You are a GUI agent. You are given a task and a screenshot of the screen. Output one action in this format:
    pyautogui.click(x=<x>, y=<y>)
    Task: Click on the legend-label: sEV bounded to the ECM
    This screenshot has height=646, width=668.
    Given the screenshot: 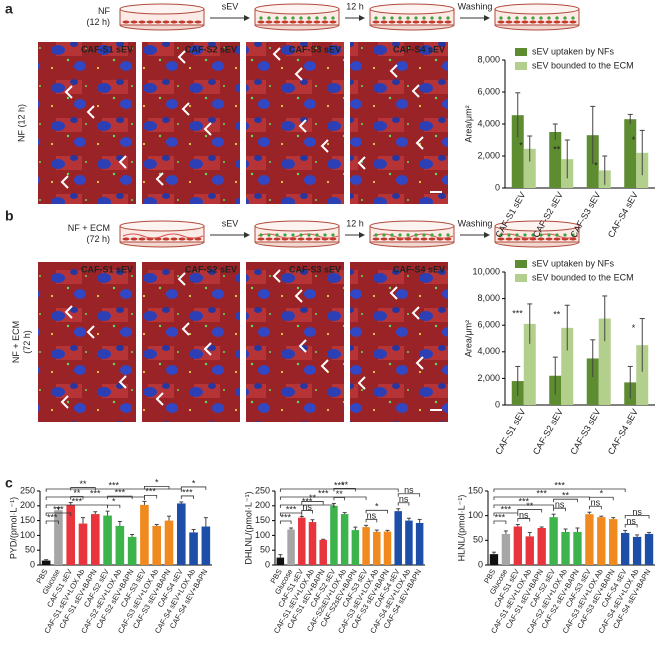 What is the action you would take?
    pyautogui.click(x=583, y=65)
    